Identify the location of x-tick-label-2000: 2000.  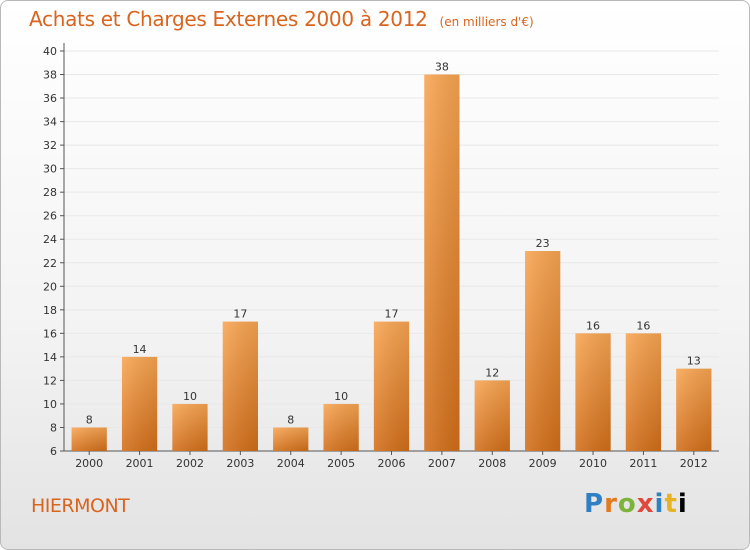
(89, 463).